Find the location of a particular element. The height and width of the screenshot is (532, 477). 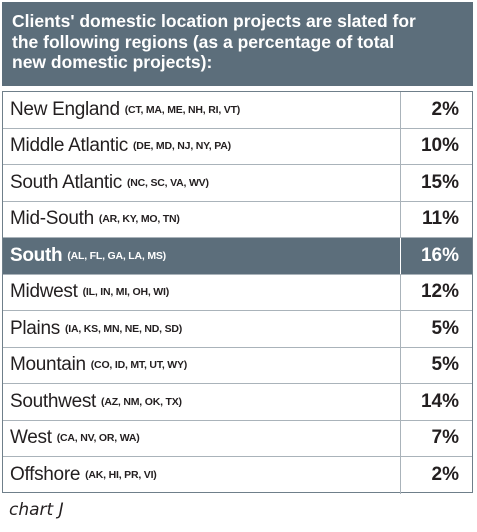

region-name: South is located at coordinates (36, 255).